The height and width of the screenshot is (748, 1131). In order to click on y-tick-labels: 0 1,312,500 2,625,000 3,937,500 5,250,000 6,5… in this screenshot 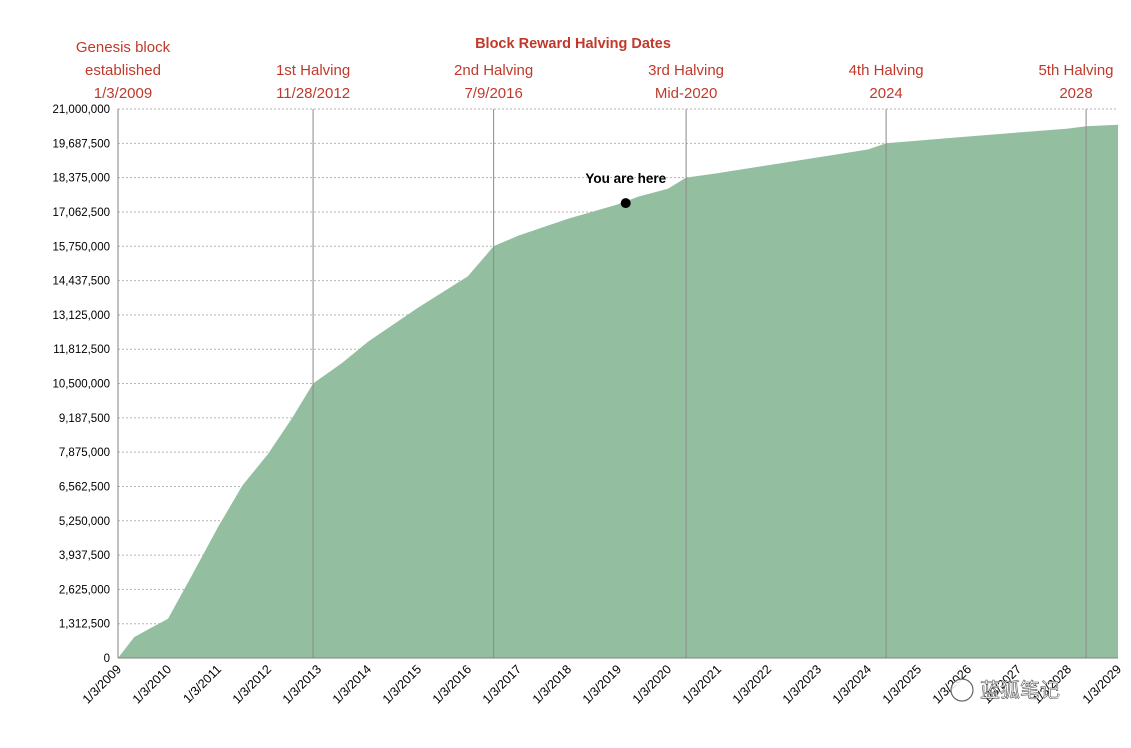, I will do `click(81, 384)`.